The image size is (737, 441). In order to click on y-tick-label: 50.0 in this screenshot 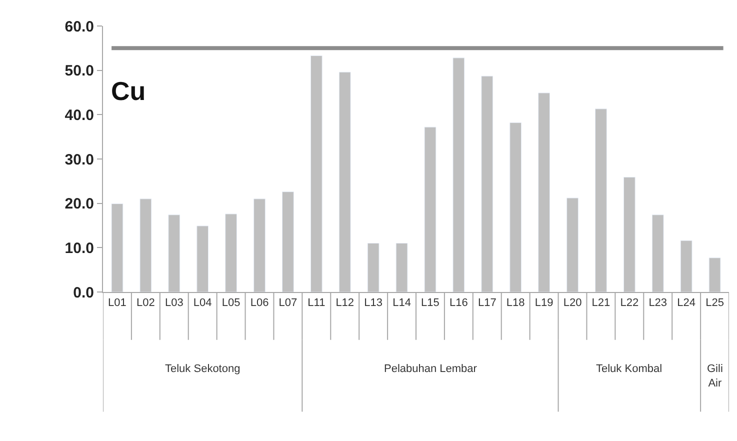, I will do `click(79, 71)`.